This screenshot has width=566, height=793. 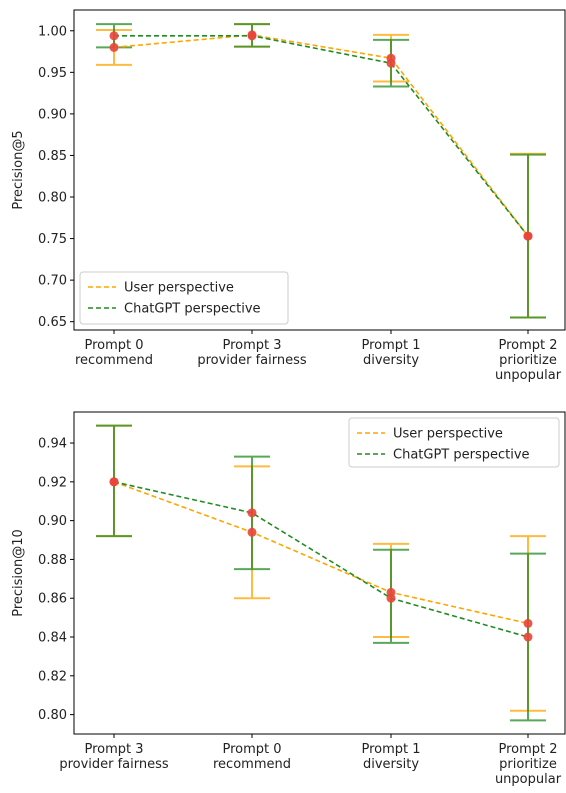 I want to click on y-tick-label: 0.82, so click(x=52, y=676).